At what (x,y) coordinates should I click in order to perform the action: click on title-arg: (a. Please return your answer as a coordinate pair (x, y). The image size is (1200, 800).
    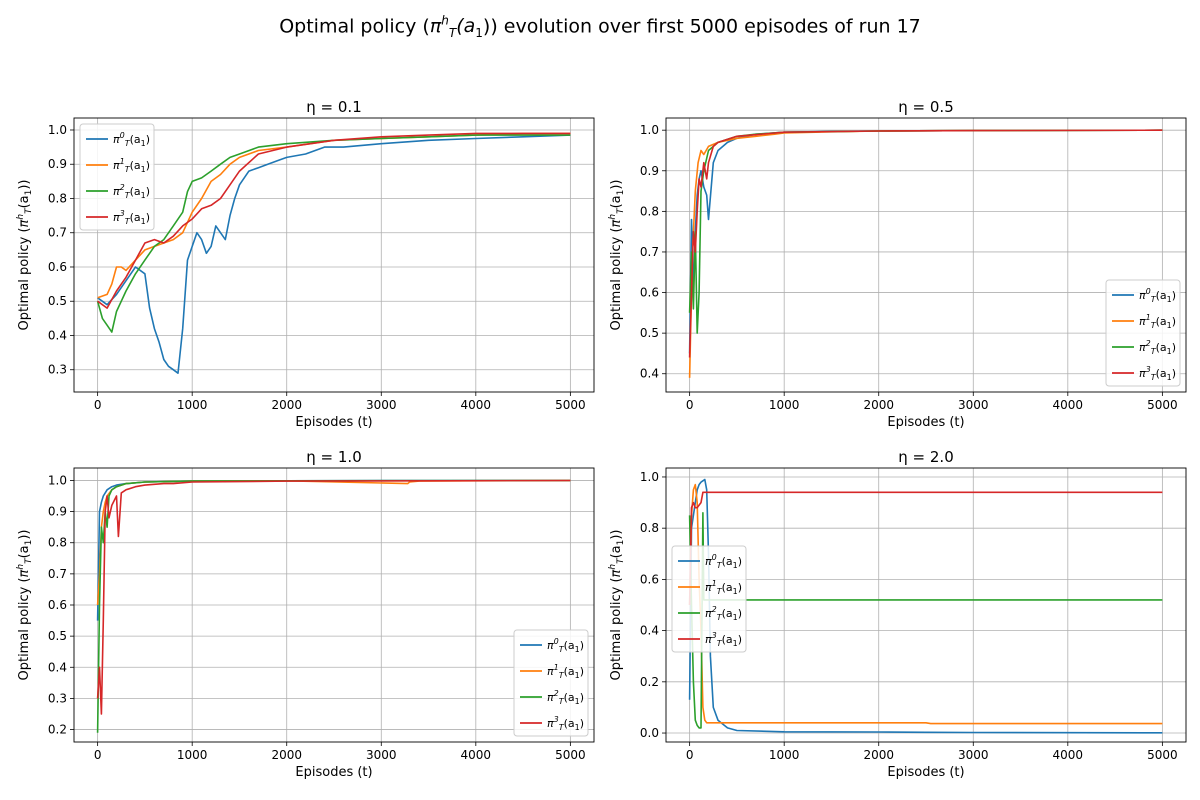
    Looking at the image, I should click on (466, 26).